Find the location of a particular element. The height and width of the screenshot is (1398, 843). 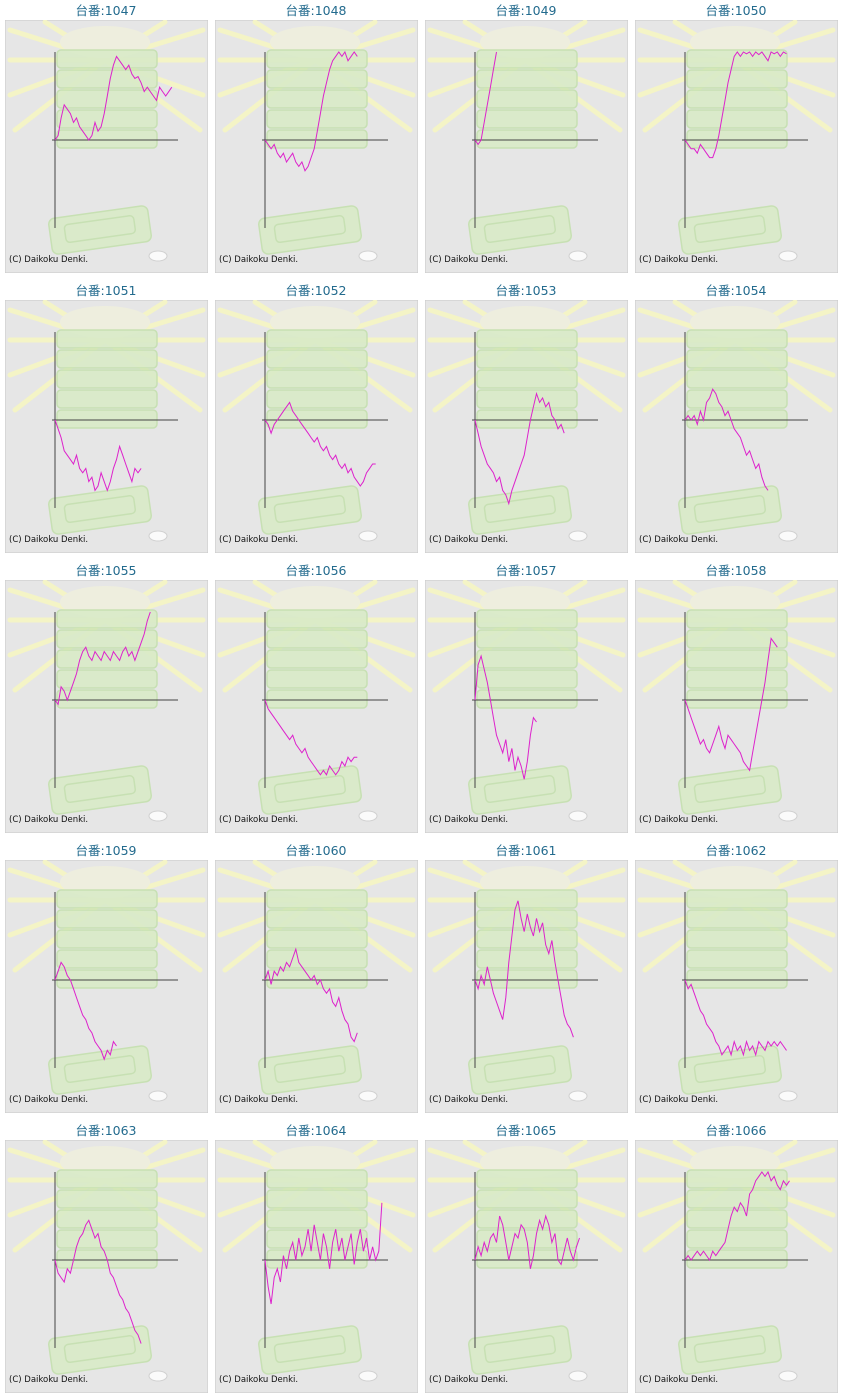

chart-title: 台番:1052 is located at coordinates (315, 290).